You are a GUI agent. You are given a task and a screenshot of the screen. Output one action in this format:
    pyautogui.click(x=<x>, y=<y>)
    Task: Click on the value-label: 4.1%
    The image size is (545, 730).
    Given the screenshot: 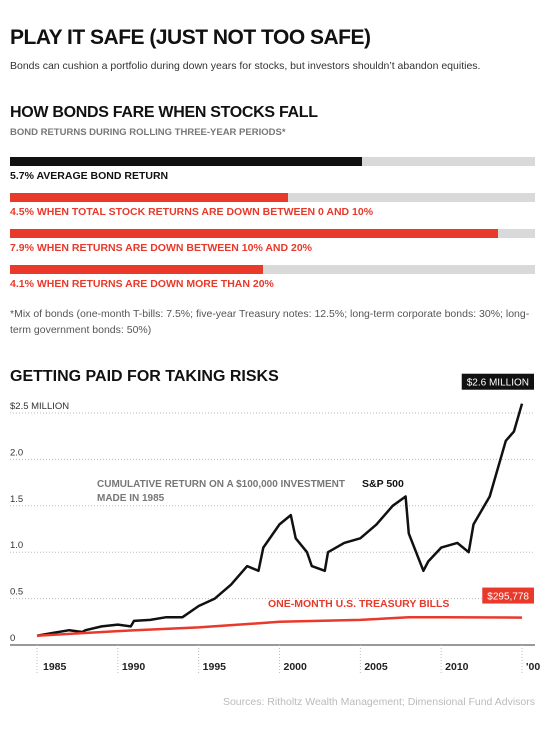 What is the action you would take?
    pyautogui.click(x=22, y=284)
    